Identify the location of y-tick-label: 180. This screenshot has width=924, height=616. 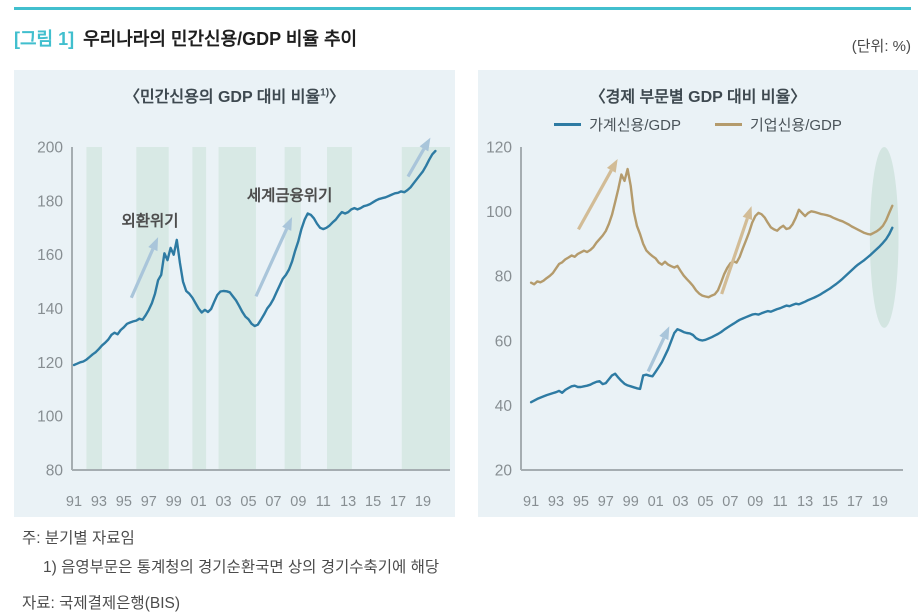
(50, 201).